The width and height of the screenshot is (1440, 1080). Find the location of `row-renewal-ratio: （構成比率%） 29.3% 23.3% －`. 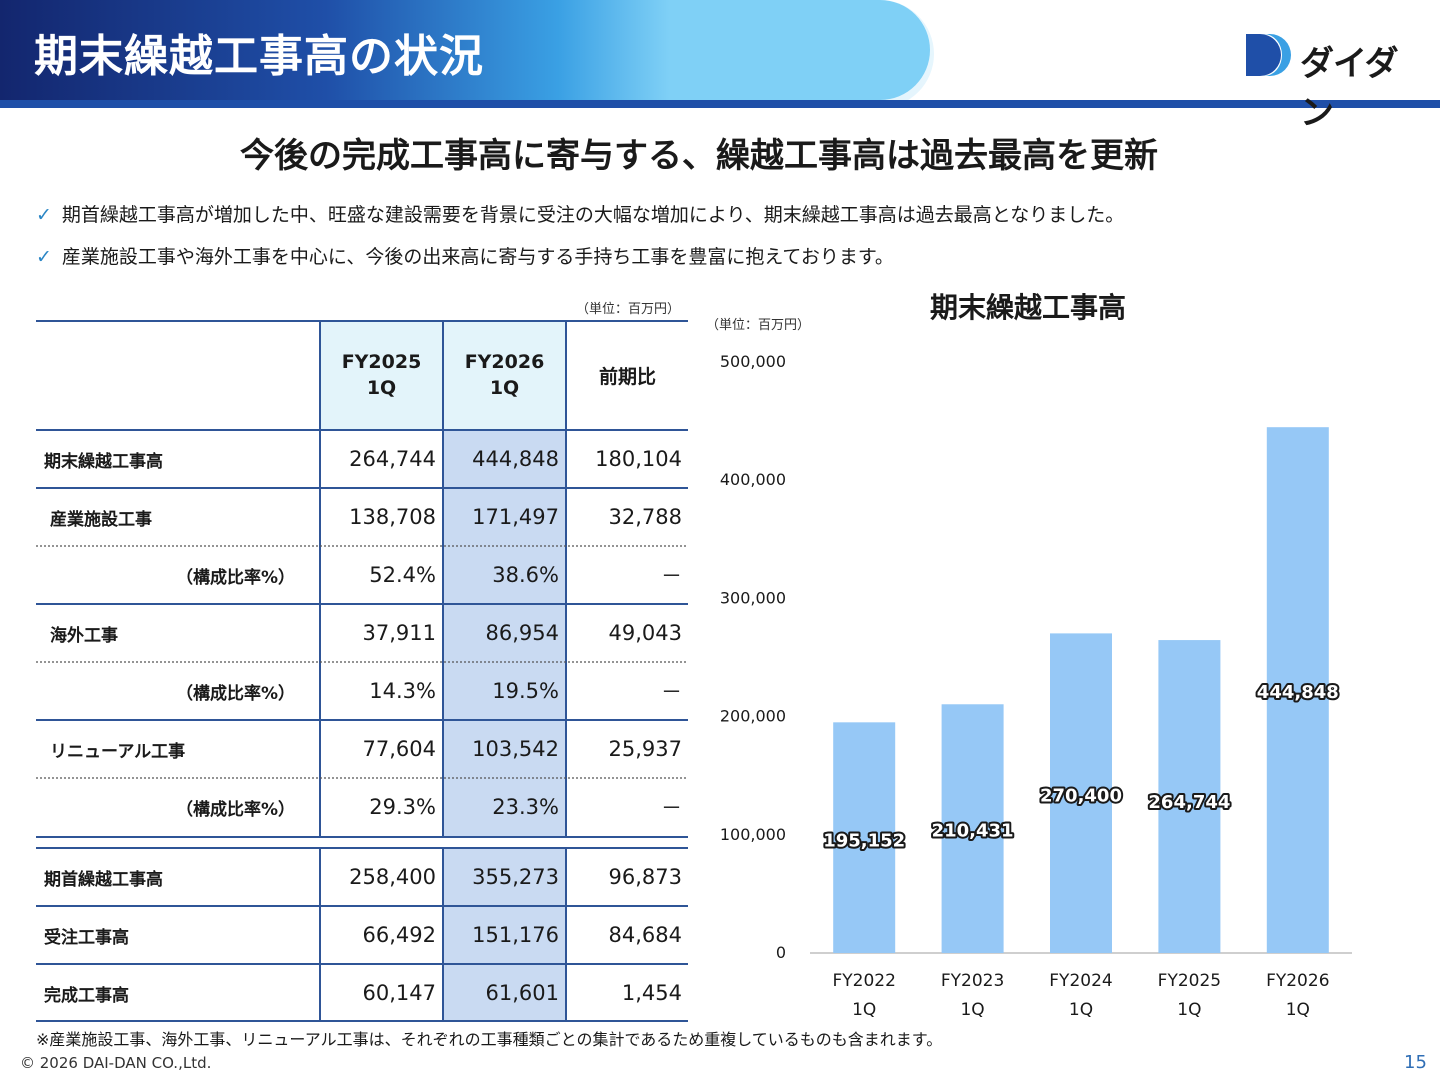

row-renewal-ratio: （構成比率%） 29.3% 23.3% － is located at coordinates (362, 807).